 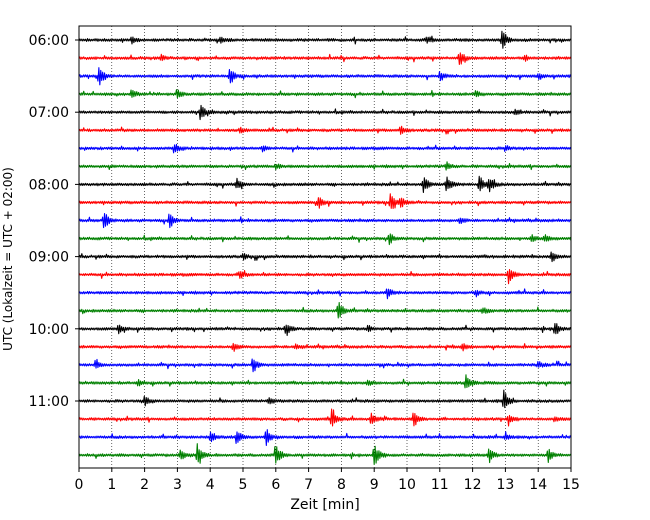 What do you see at coordinates (341, 485) in the screenshot?
I see `x-tick-label: 8` at bounding box center [341, 485].